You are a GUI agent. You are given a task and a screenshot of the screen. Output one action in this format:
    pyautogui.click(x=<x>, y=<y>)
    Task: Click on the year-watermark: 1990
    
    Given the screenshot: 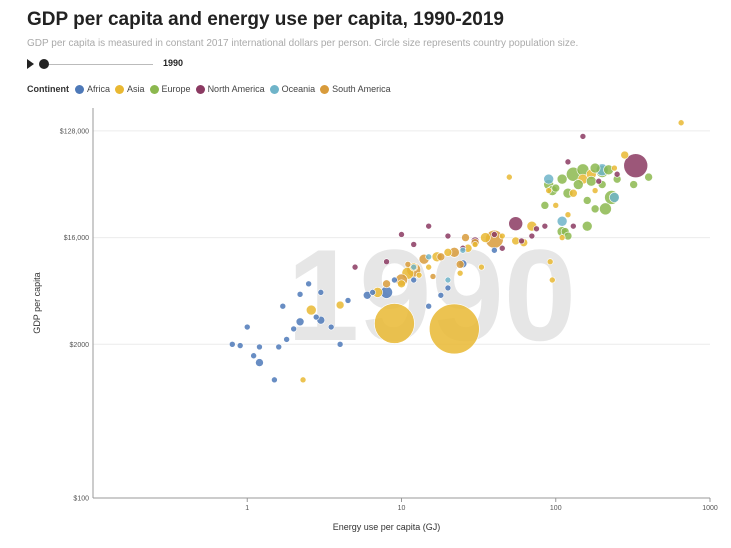 What is the action you would take?
    pyautogui.click(x=431, y=295)
    